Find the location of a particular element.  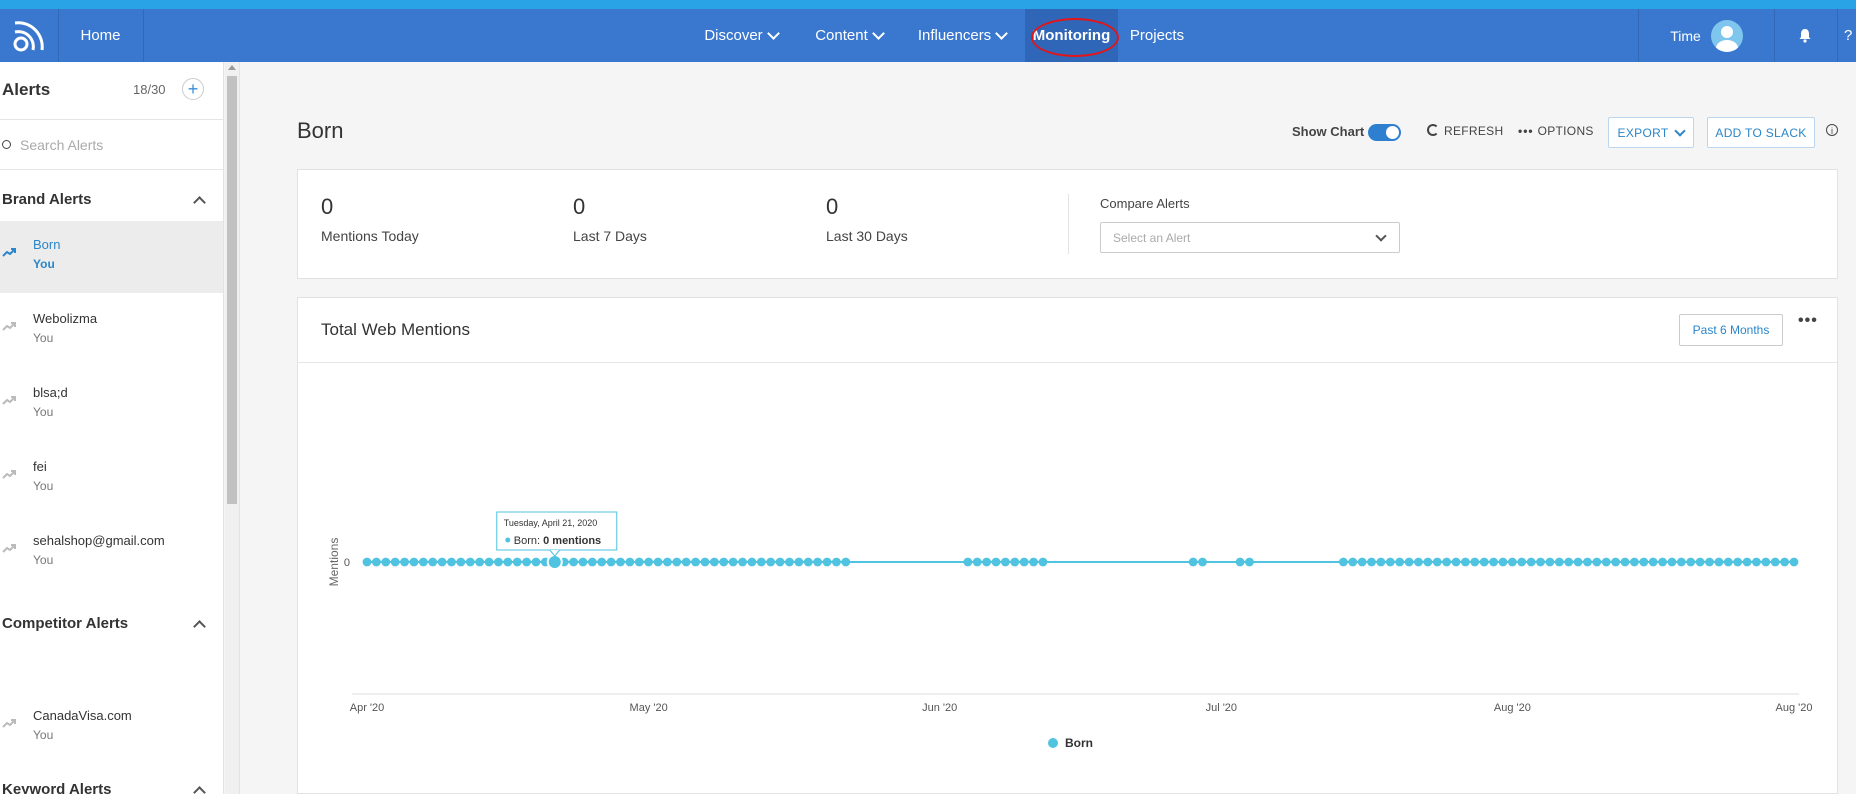

nav-projects-label: Projects is located at coordinates (1157, 35).